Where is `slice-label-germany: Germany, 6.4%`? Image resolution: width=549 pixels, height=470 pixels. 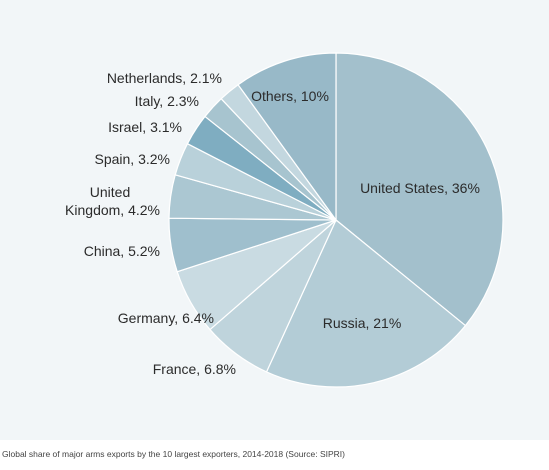 slice-label-germany: Germany, 6.4% is located at coordinates (166, 318).